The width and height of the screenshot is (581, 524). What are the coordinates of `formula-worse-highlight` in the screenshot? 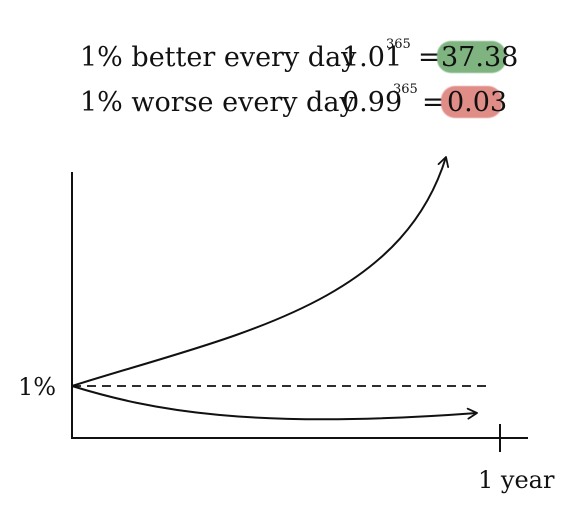 It's located at (471, 102).